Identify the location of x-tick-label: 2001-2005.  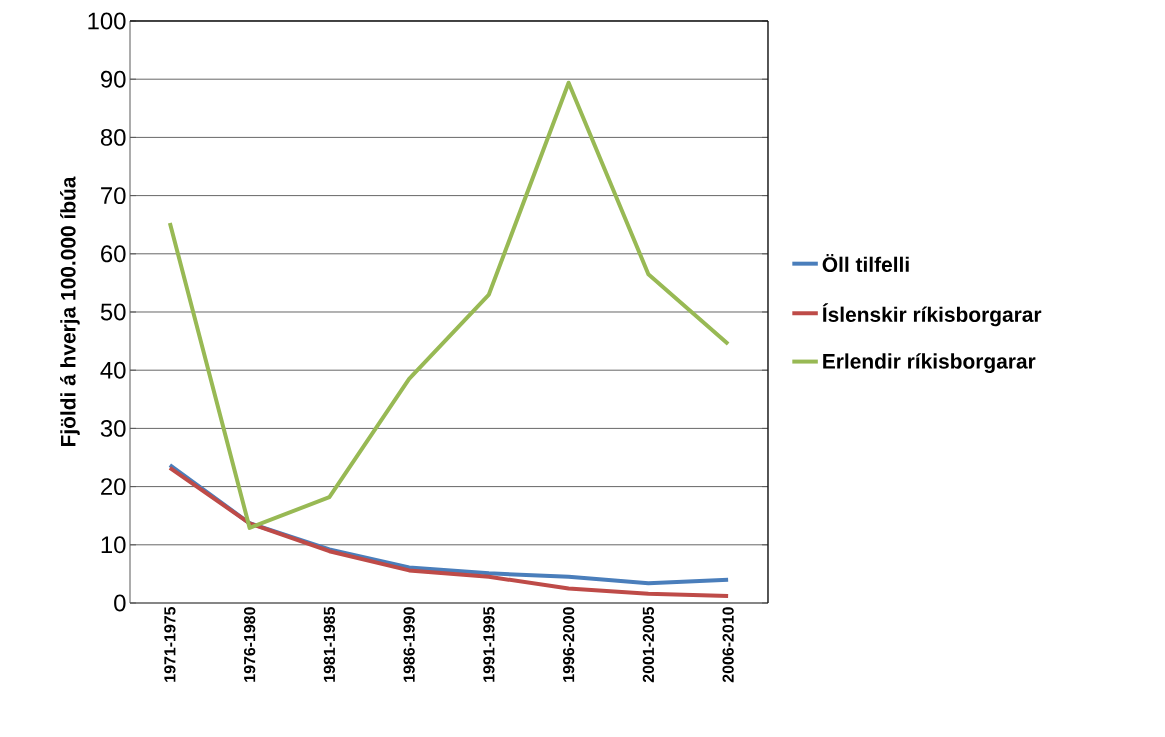
(648, 644).